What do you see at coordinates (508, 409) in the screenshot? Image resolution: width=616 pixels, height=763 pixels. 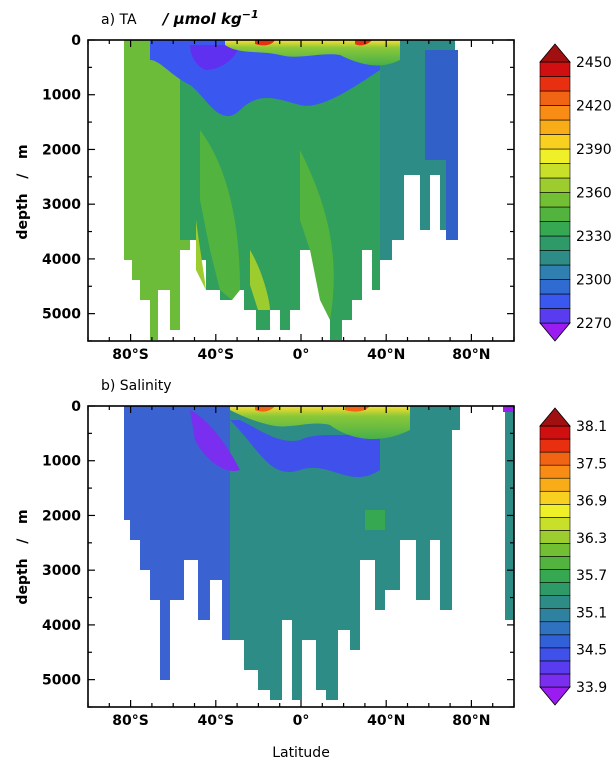 I see `salinity-field-arctic-surface` at bounding box center [508, 409].